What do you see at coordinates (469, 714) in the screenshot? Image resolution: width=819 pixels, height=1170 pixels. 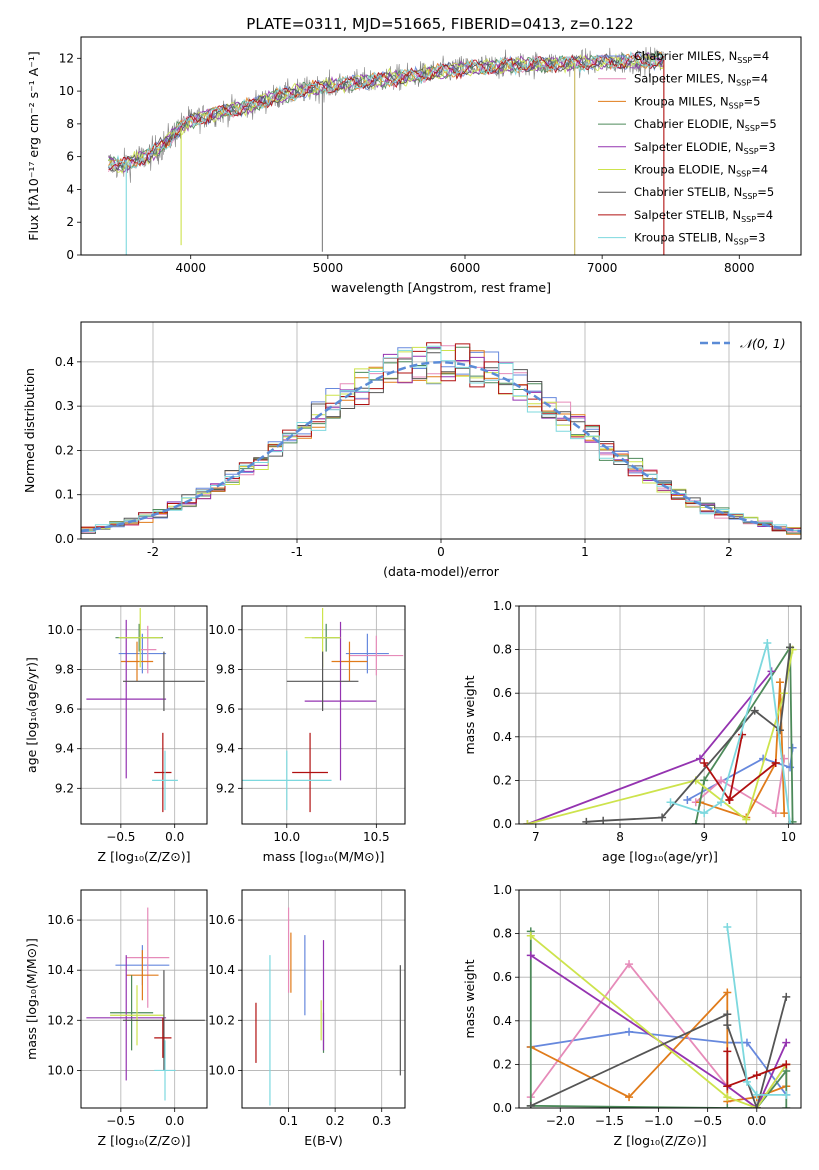 I see `y-axis-label: mass weight` at bounding box center [469, 714].